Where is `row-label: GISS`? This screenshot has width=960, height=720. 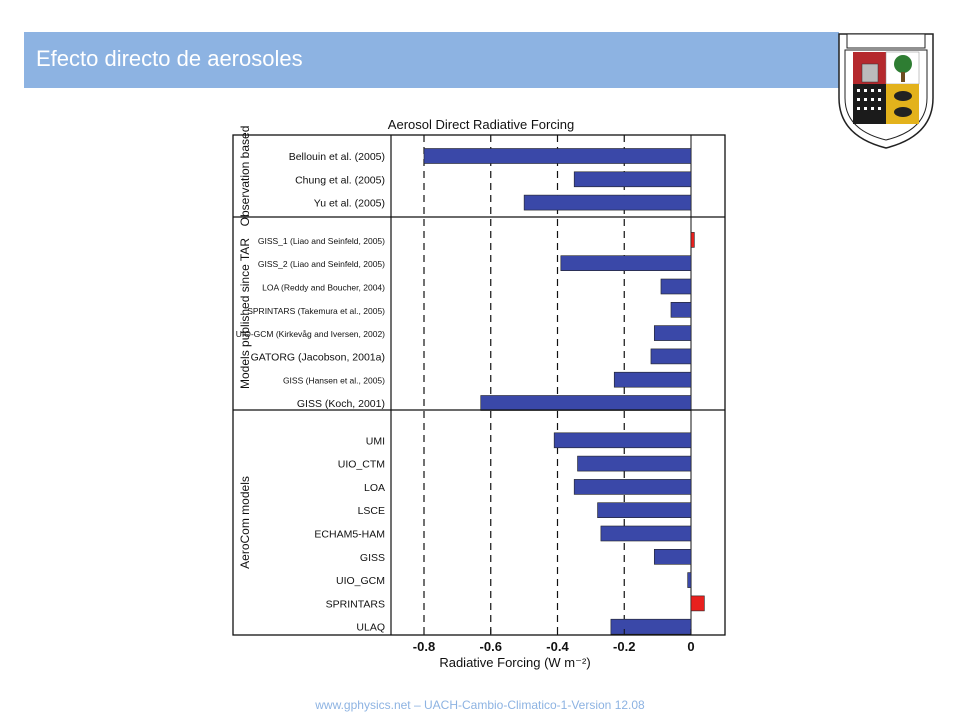
row-label: GISS is located at coordinates (372, 558).